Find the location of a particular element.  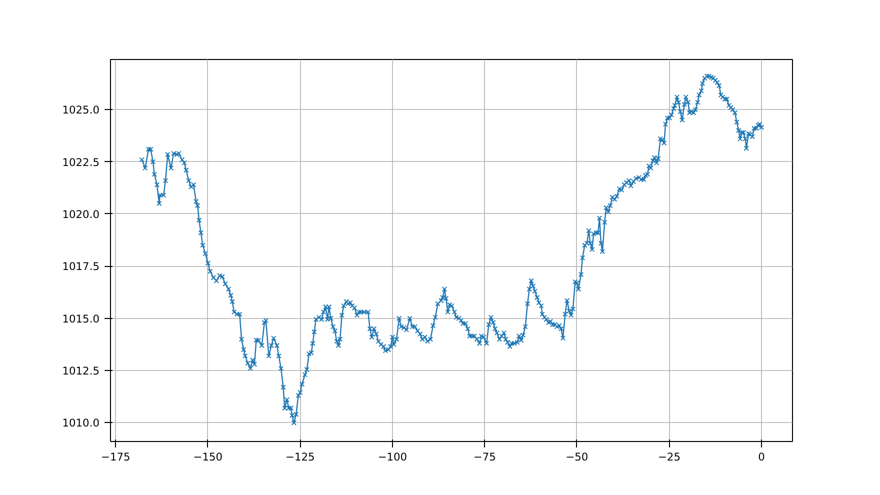

x-tick-label: −175 is located at coordinates (115, 457).